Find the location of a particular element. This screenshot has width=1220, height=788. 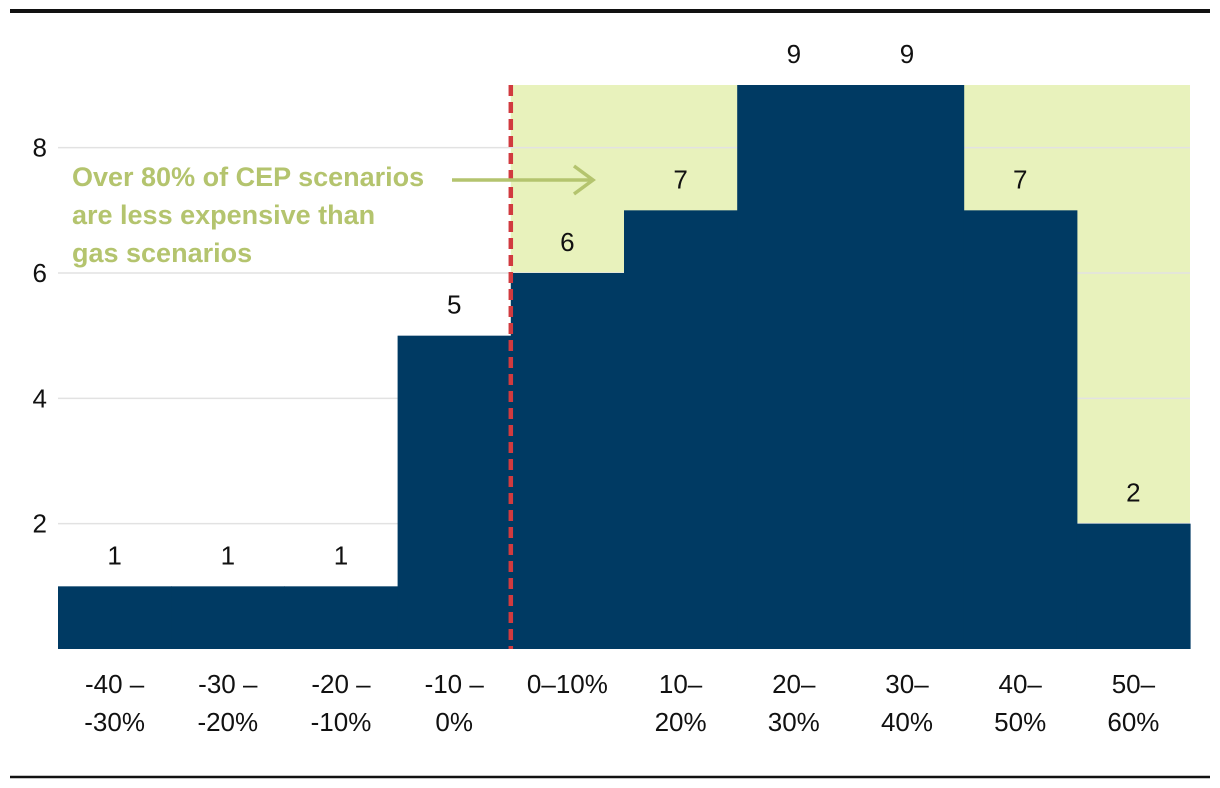

x-tick-label-line: -40 – is located at coordinates (115, 684).